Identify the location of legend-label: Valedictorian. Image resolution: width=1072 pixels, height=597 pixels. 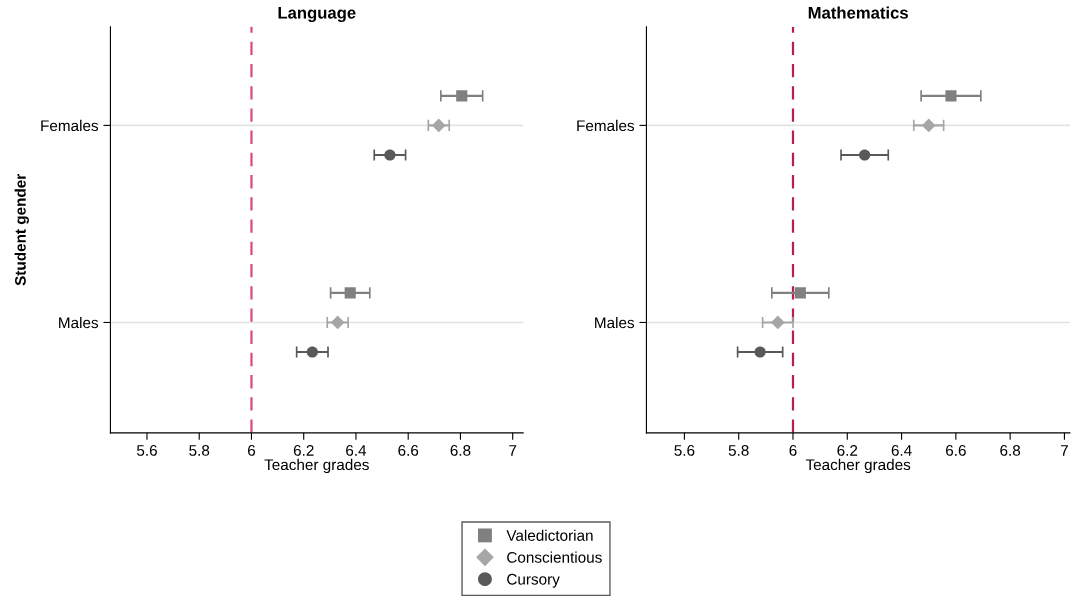
(549, 535).